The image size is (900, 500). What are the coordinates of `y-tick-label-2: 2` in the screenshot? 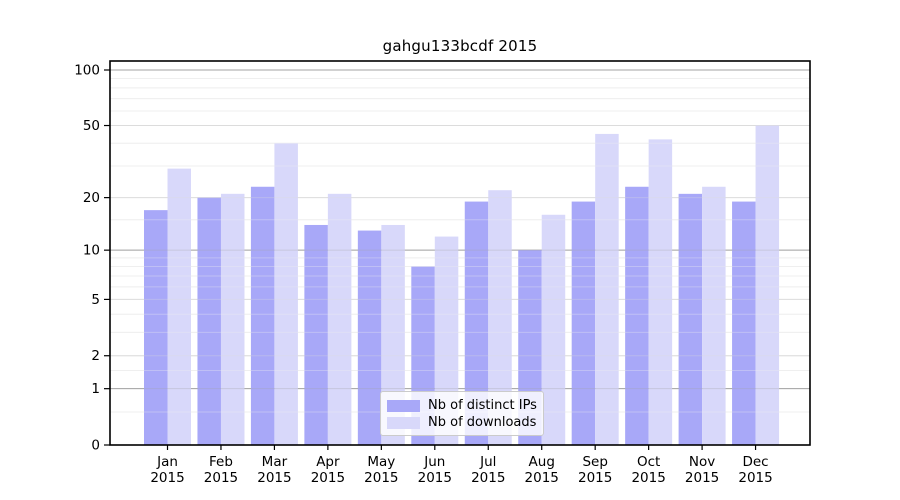 It's located at (95, 356).